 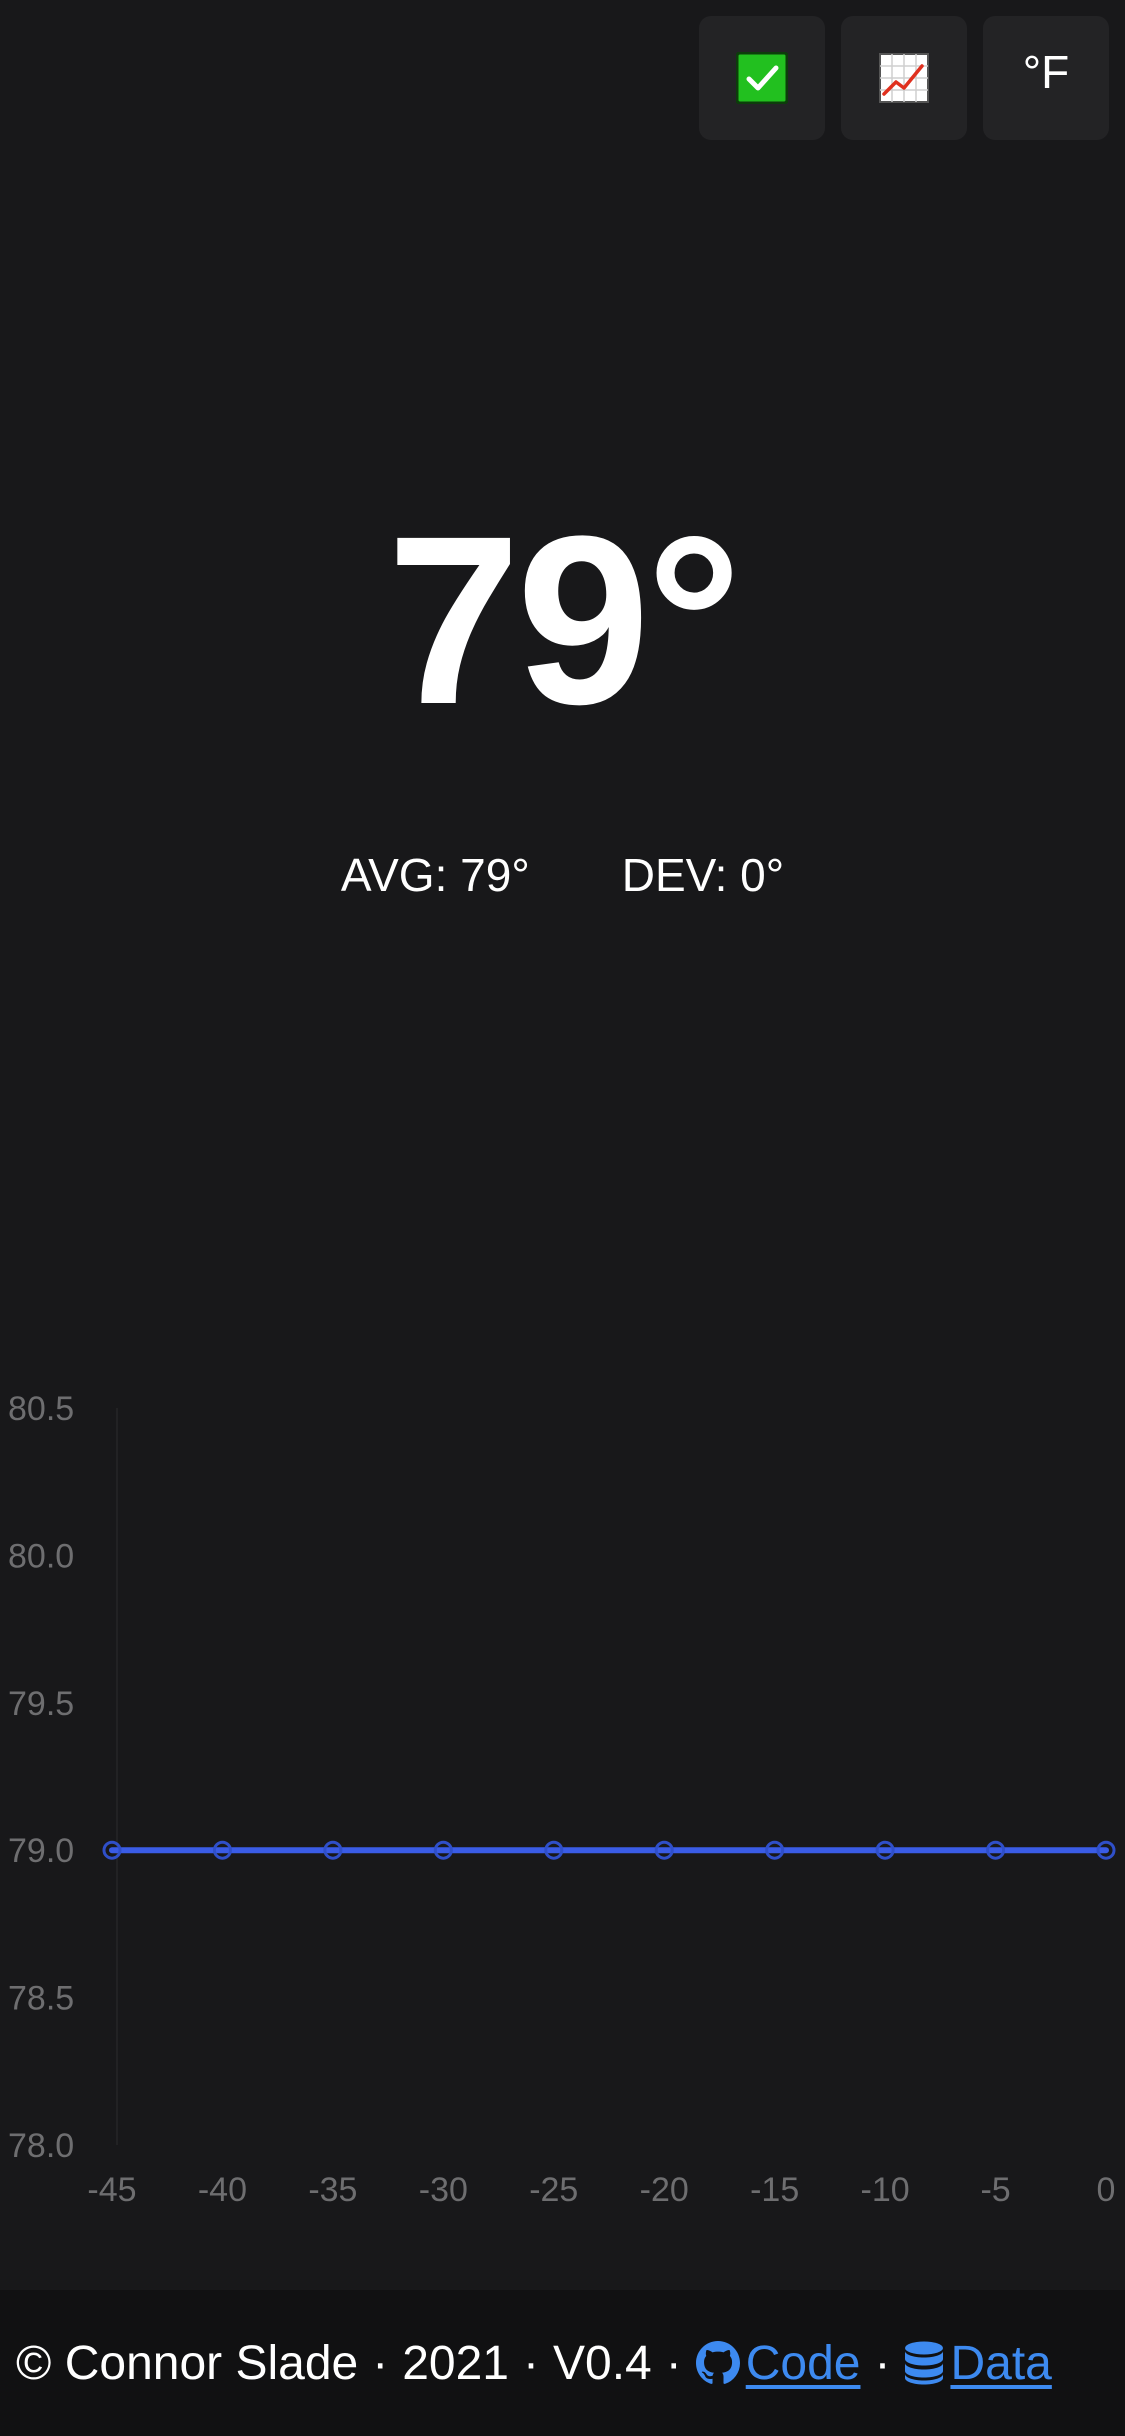 What do you see at coordinates (455, 2363) in the screenshot?
I see `footer-year: 2021` at bounding box center [455, 2363].